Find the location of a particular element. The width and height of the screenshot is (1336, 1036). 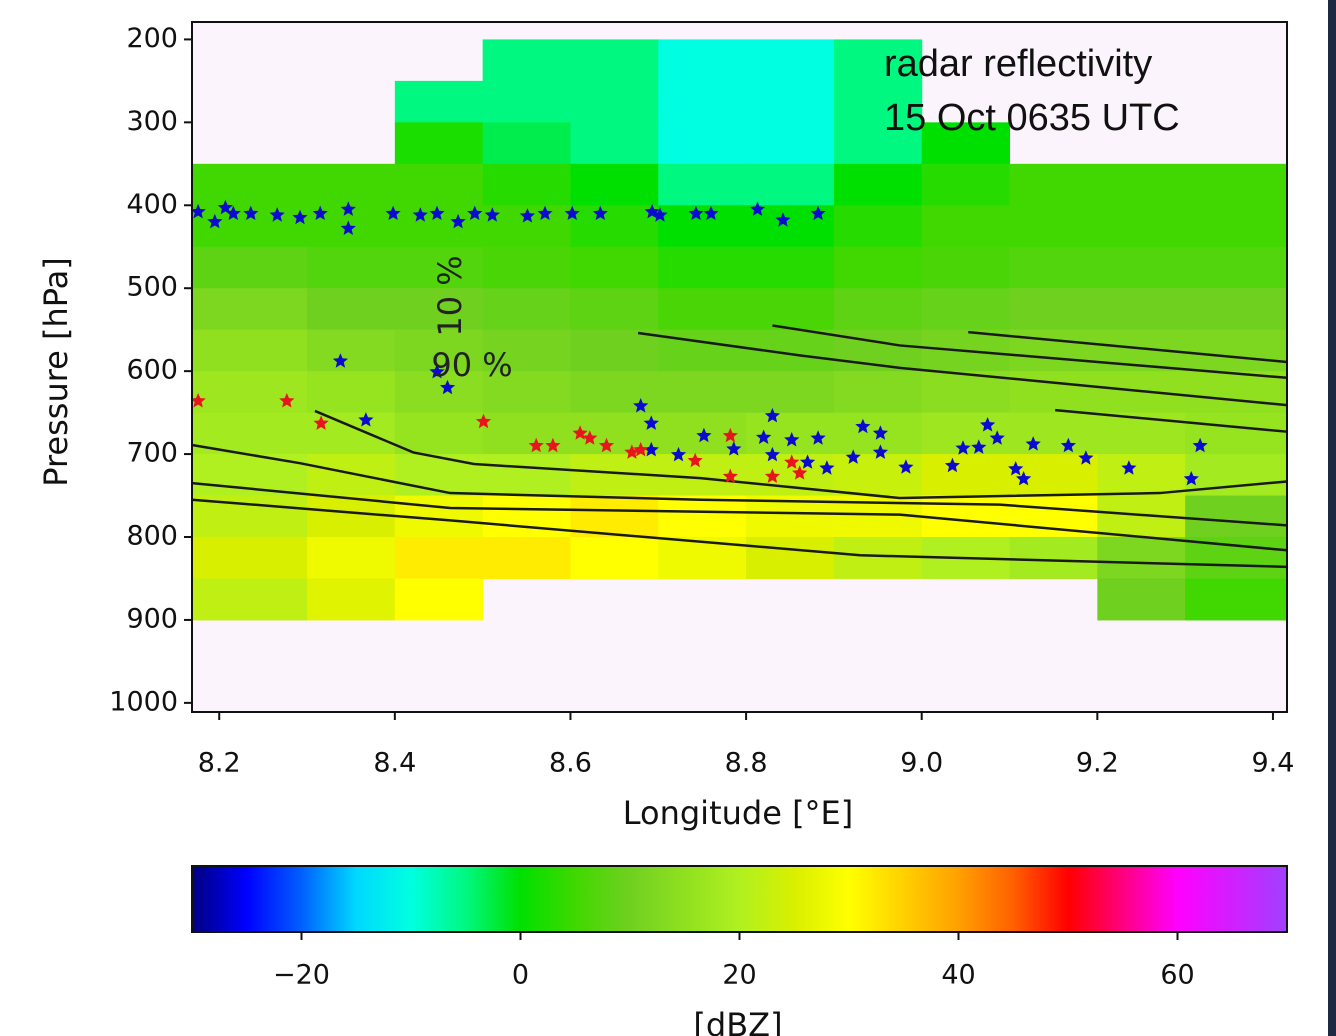

x-tick-label: 9.4 is located at coordinates (1272, 763).